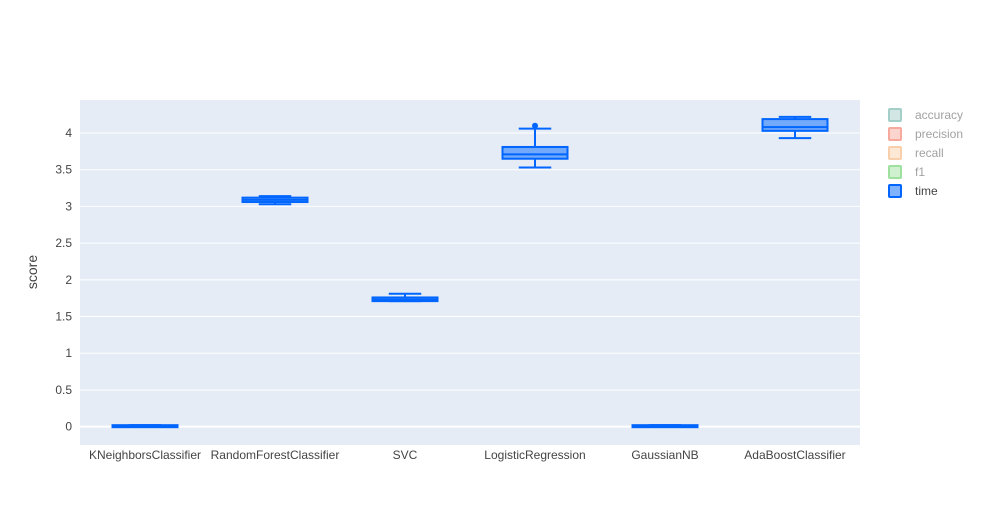  What do you see at coordinates (664, 455) in the screenshot?
I see `x-tick-label: GaussianNB` at bounding box center [664, 455].